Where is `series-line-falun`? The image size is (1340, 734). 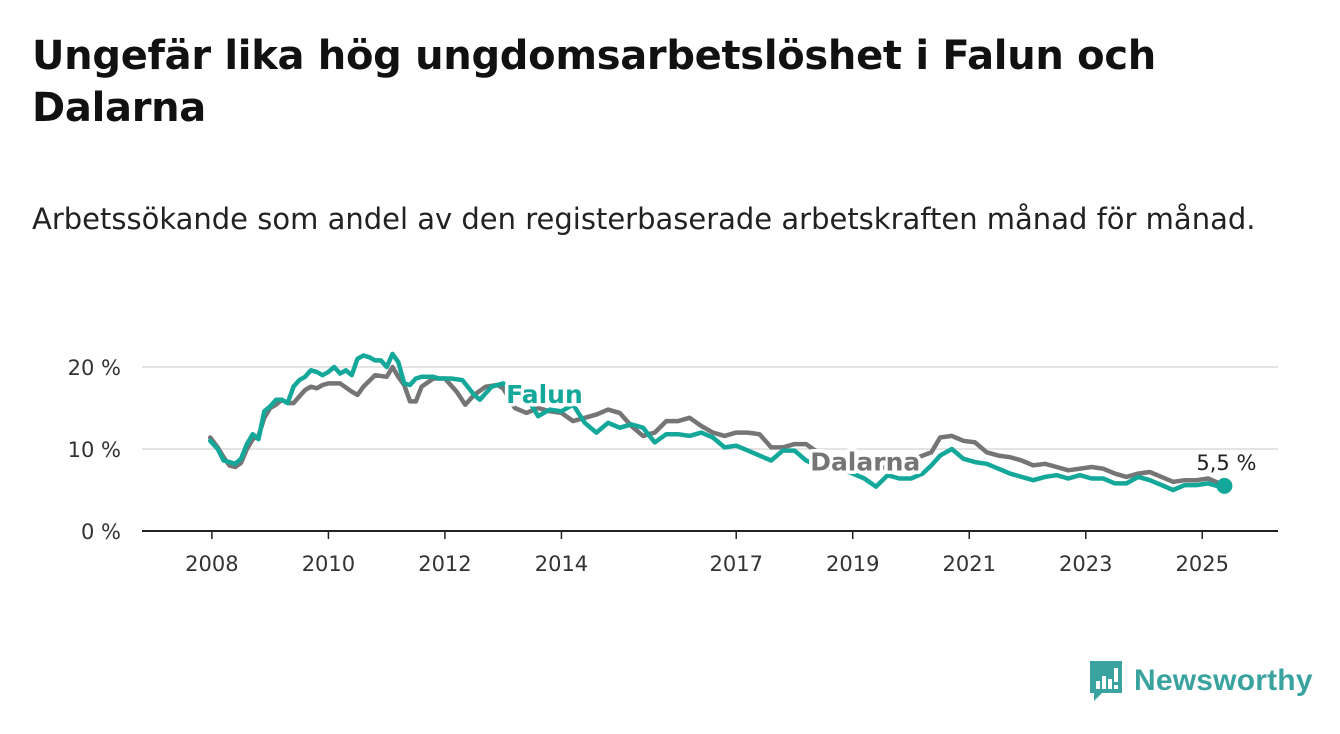 series-line-falun is located at coordinates (717, 422).